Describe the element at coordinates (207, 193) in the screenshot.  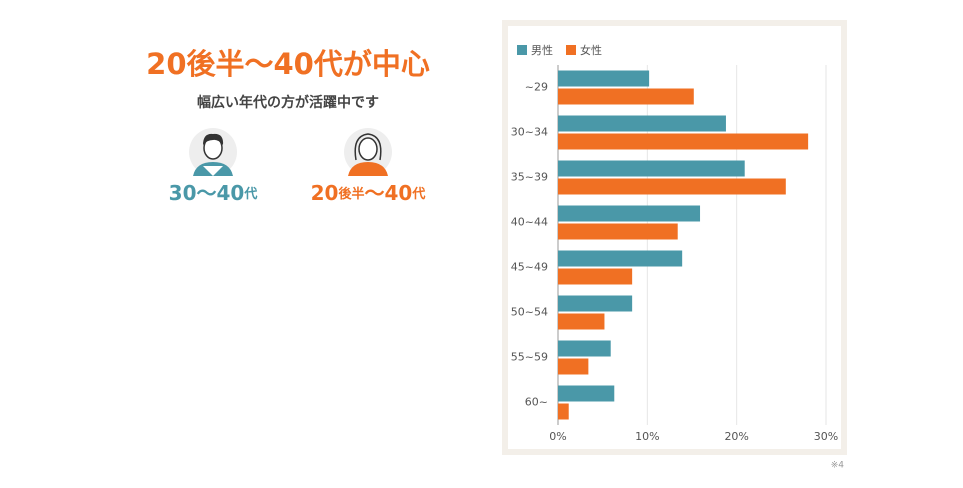
I see `label-part: 30〜40` at that location.